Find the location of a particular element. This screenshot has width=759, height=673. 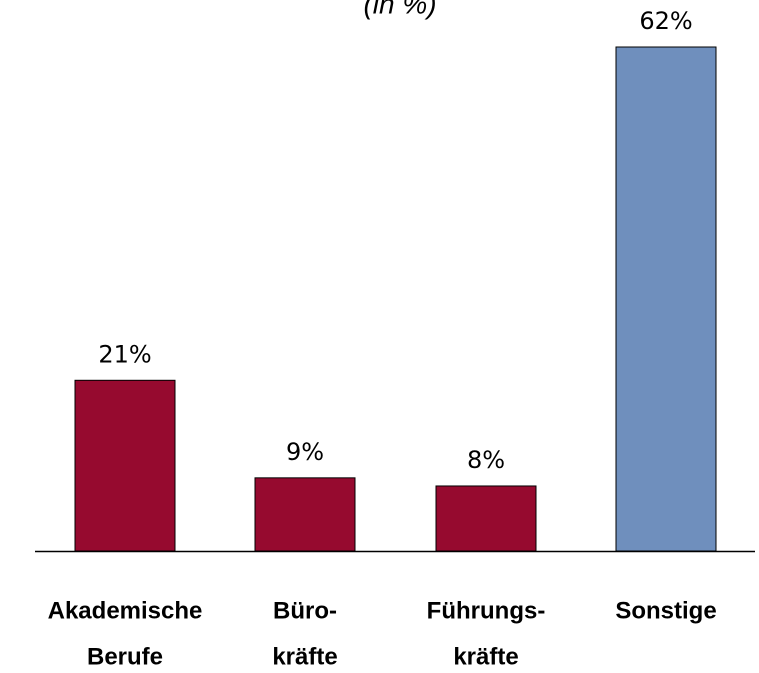

x-tick-label: Sonstige is located at coordinates (665, 610).